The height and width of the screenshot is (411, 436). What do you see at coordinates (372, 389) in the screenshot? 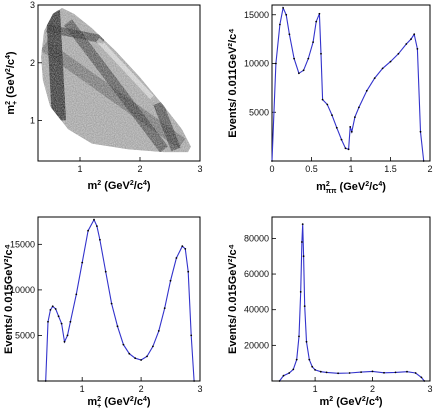
I see `3-xtick-label: 2` at bounding box center [372, 389].